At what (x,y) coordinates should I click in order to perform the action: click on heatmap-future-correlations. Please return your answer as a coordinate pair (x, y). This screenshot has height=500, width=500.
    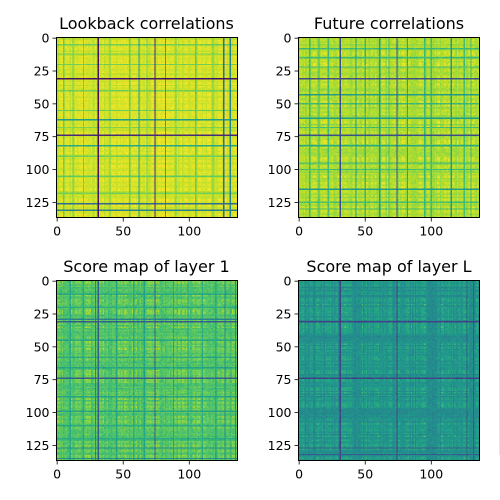
    Looking at the image, I should click on (389, 127).